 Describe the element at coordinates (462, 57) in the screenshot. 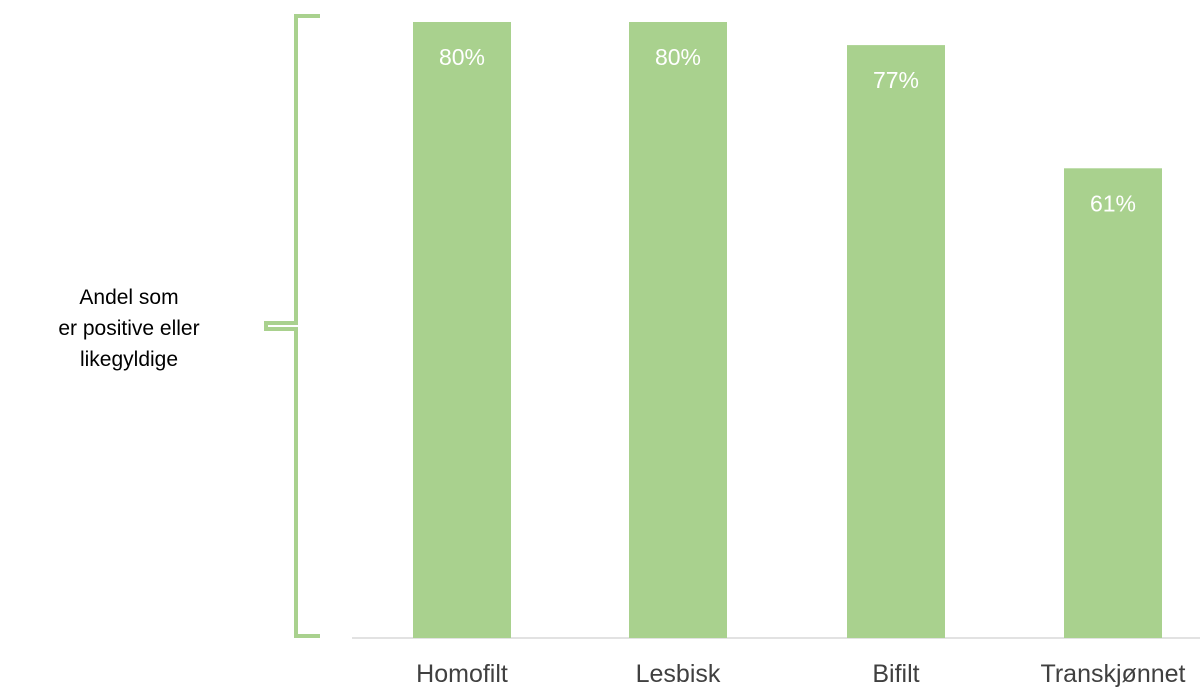

I see `value-label-1: 80%` at that location.